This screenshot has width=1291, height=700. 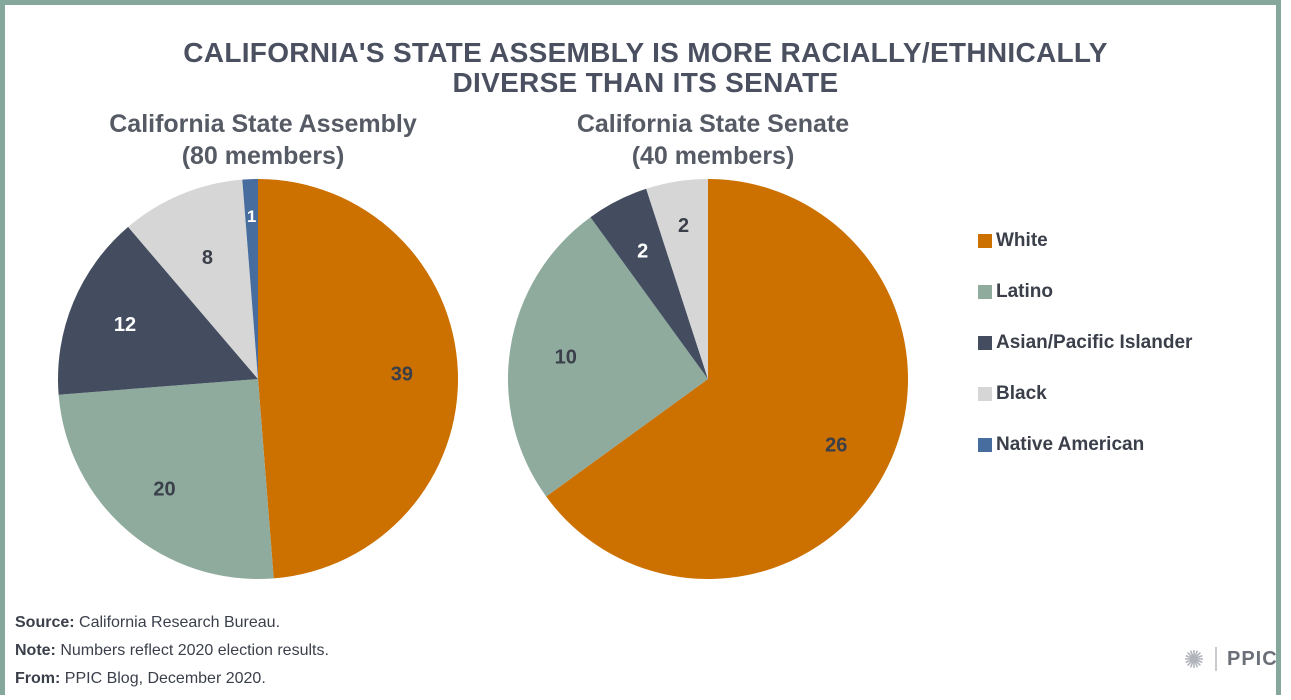 What do you see at coordinates (1216, 659) in the screenshot?
I see `logo-divider` at bounding box center [1216, 659].